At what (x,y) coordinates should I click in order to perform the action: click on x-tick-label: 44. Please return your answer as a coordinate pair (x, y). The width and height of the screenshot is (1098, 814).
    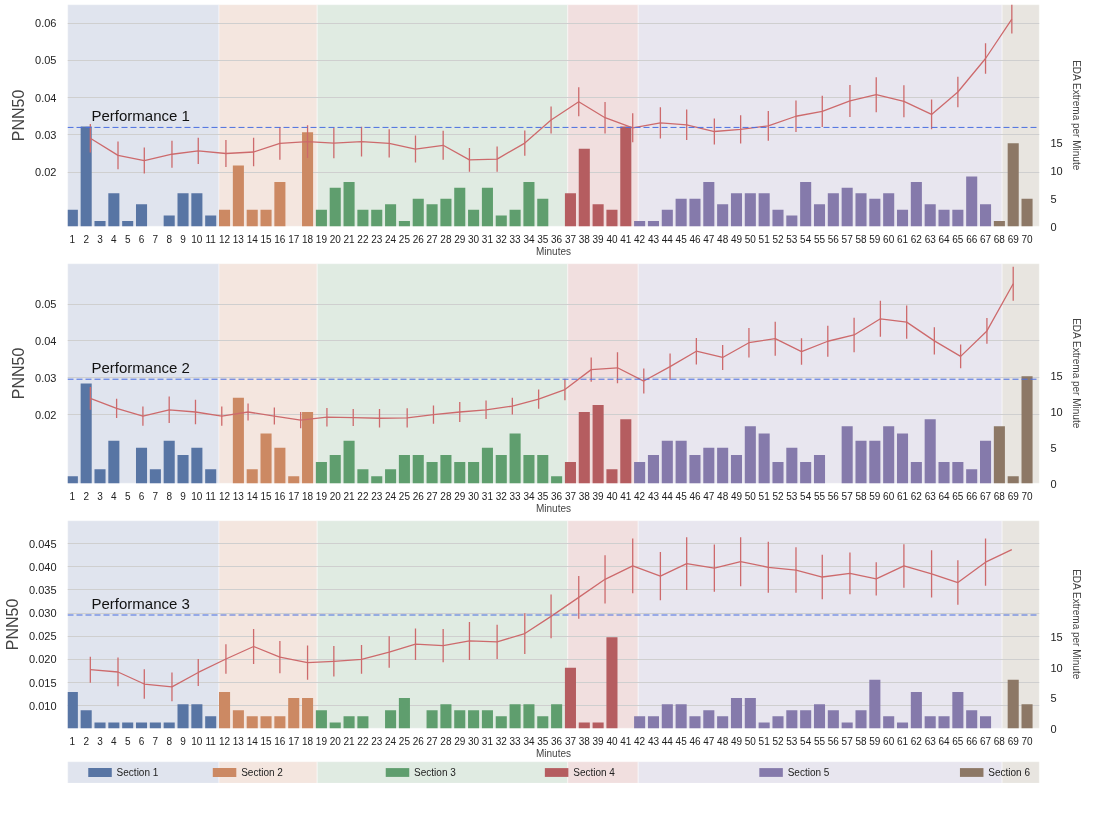
    Looking at the image, I should click on (667, 741).